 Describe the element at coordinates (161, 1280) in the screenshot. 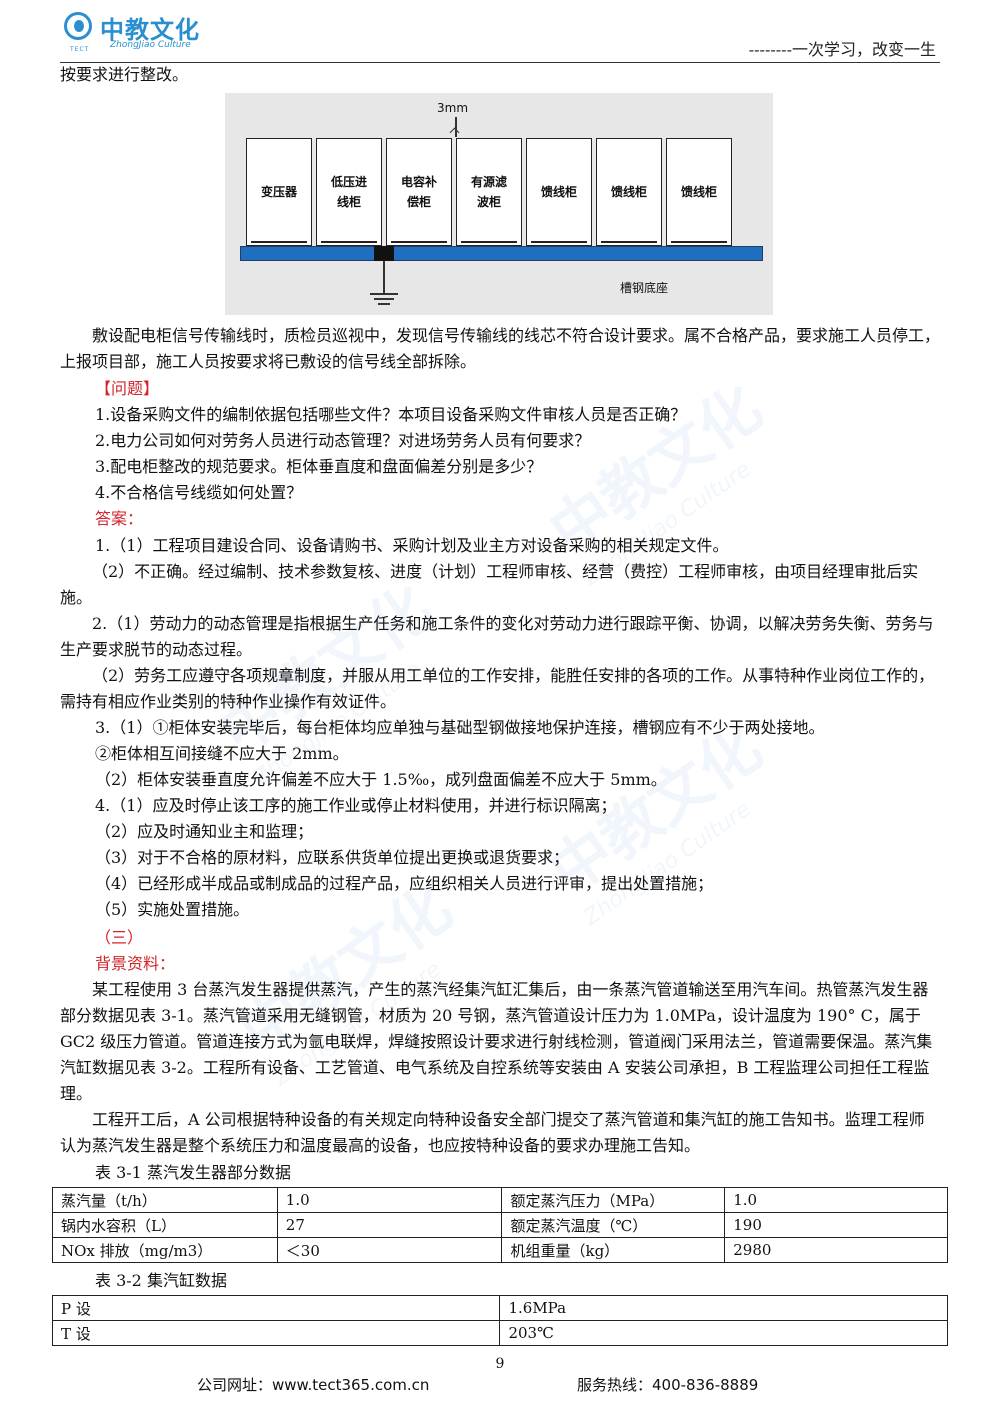

I see `table-caption: 表 3-2 集汽缸数据` at that location.